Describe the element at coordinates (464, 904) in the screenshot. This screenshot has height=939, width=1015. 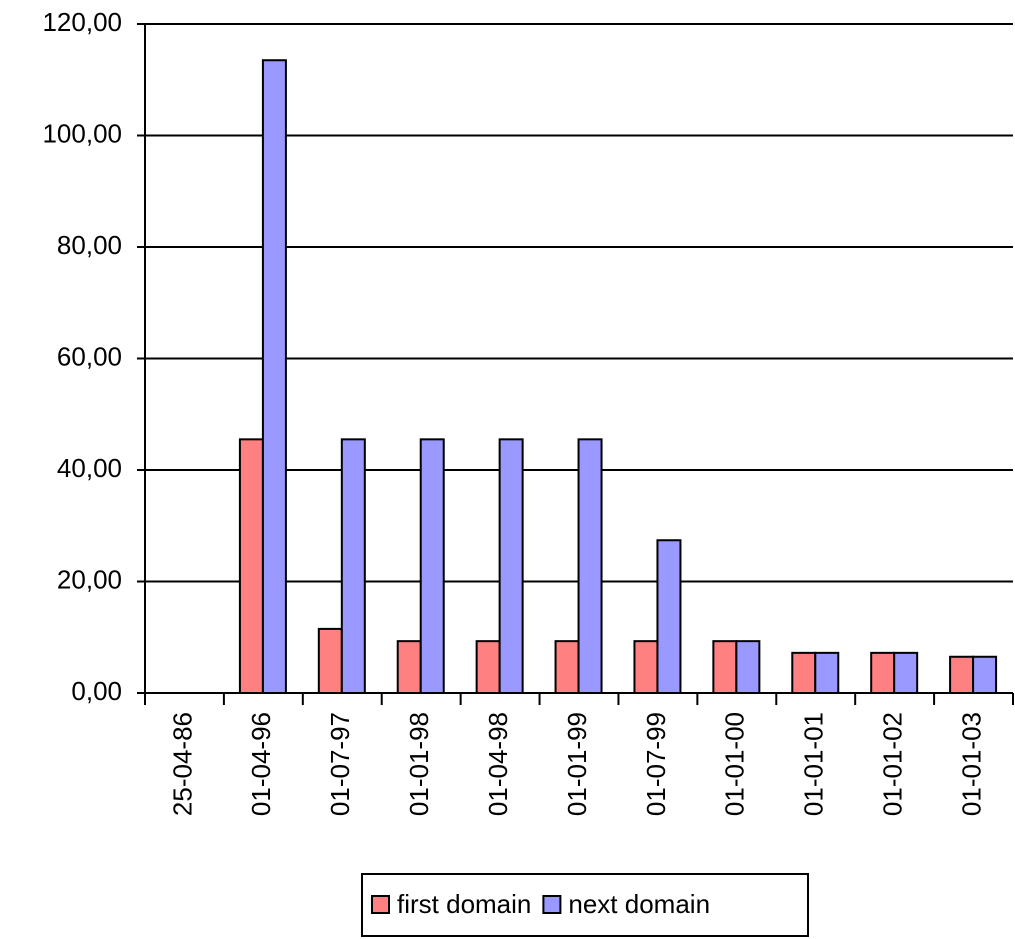
I see `legend-label: first domain` at that location.